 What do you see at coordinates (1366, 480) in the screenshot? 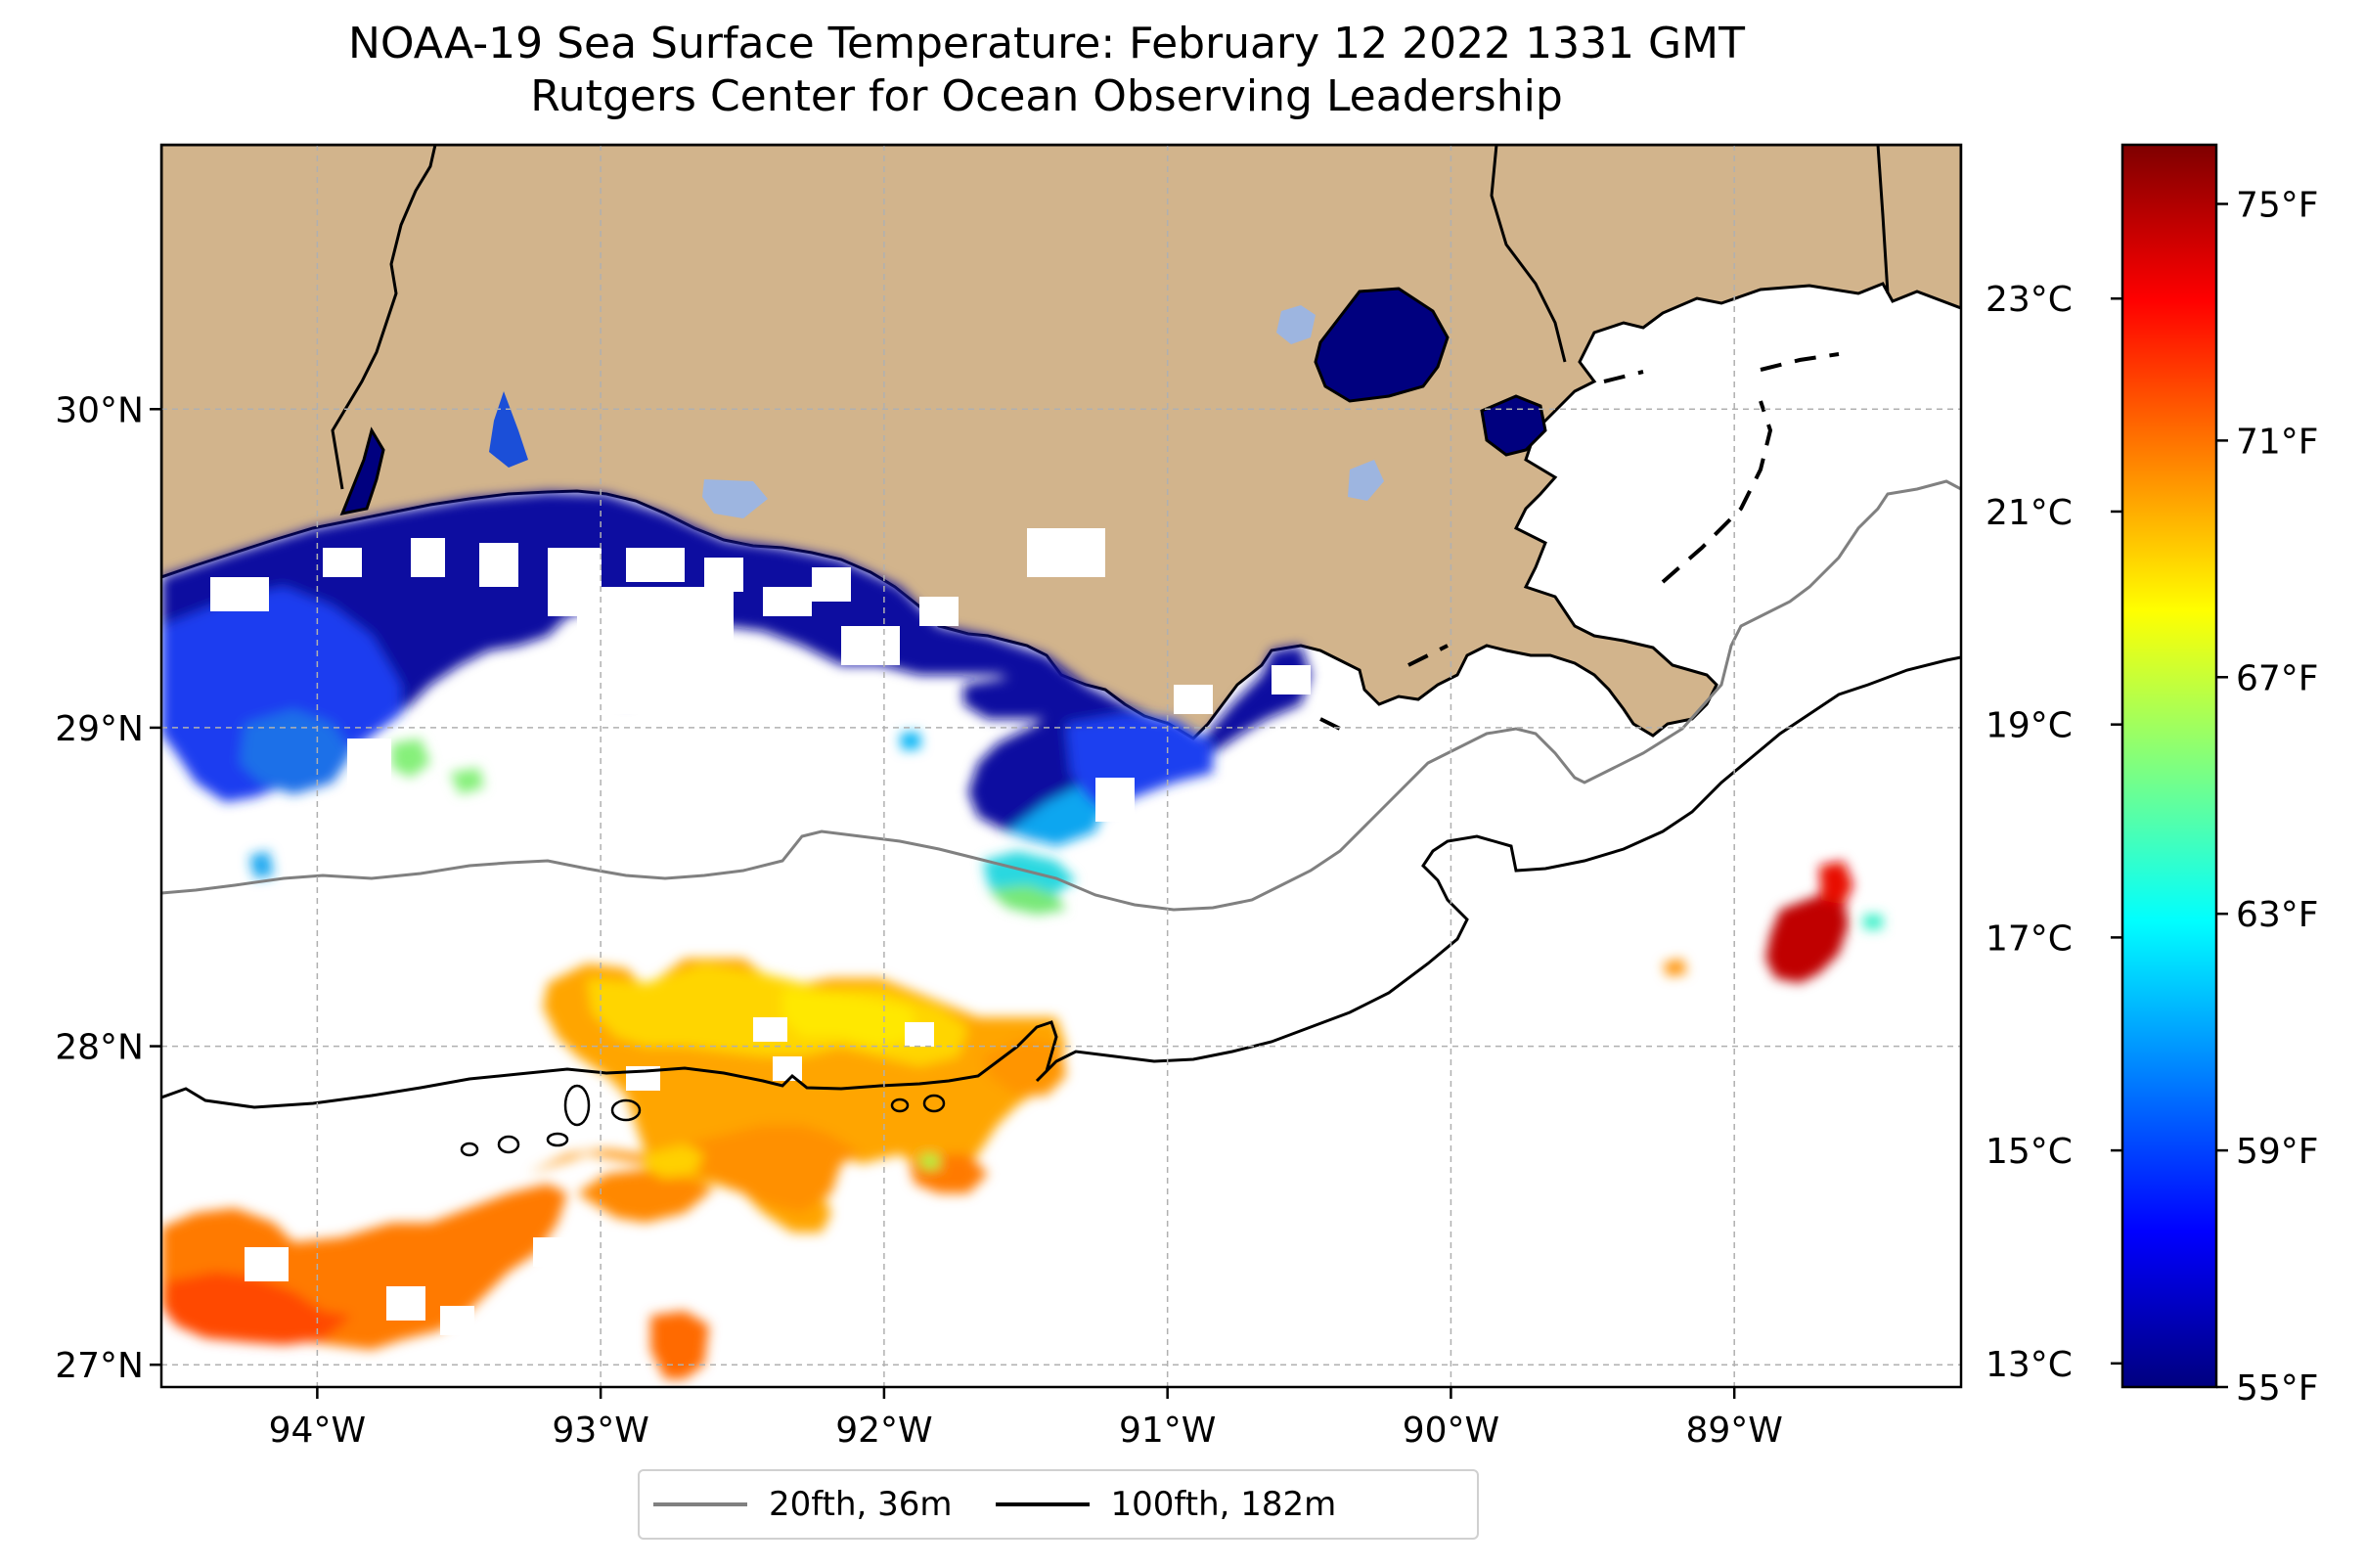
I see `bayou-lake` at bounding box center [1366, 480].